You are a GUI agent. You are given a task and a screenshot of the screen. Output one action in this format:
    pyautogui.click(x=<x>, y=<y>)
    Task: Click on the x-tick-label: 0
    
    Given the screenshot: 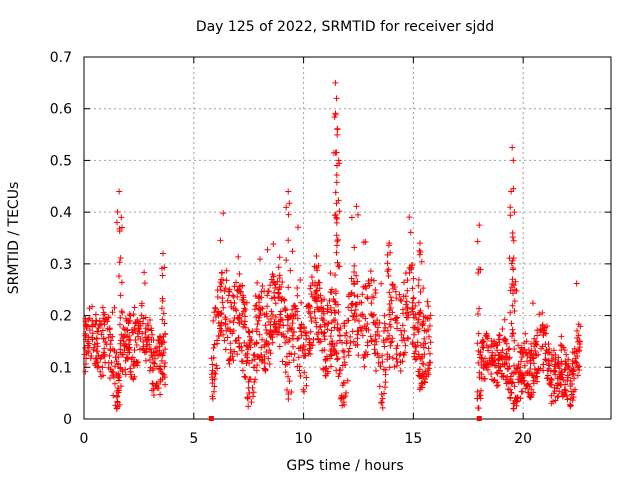 What is the action you would take?
    pyautogui.click(x=84, y=439)
    